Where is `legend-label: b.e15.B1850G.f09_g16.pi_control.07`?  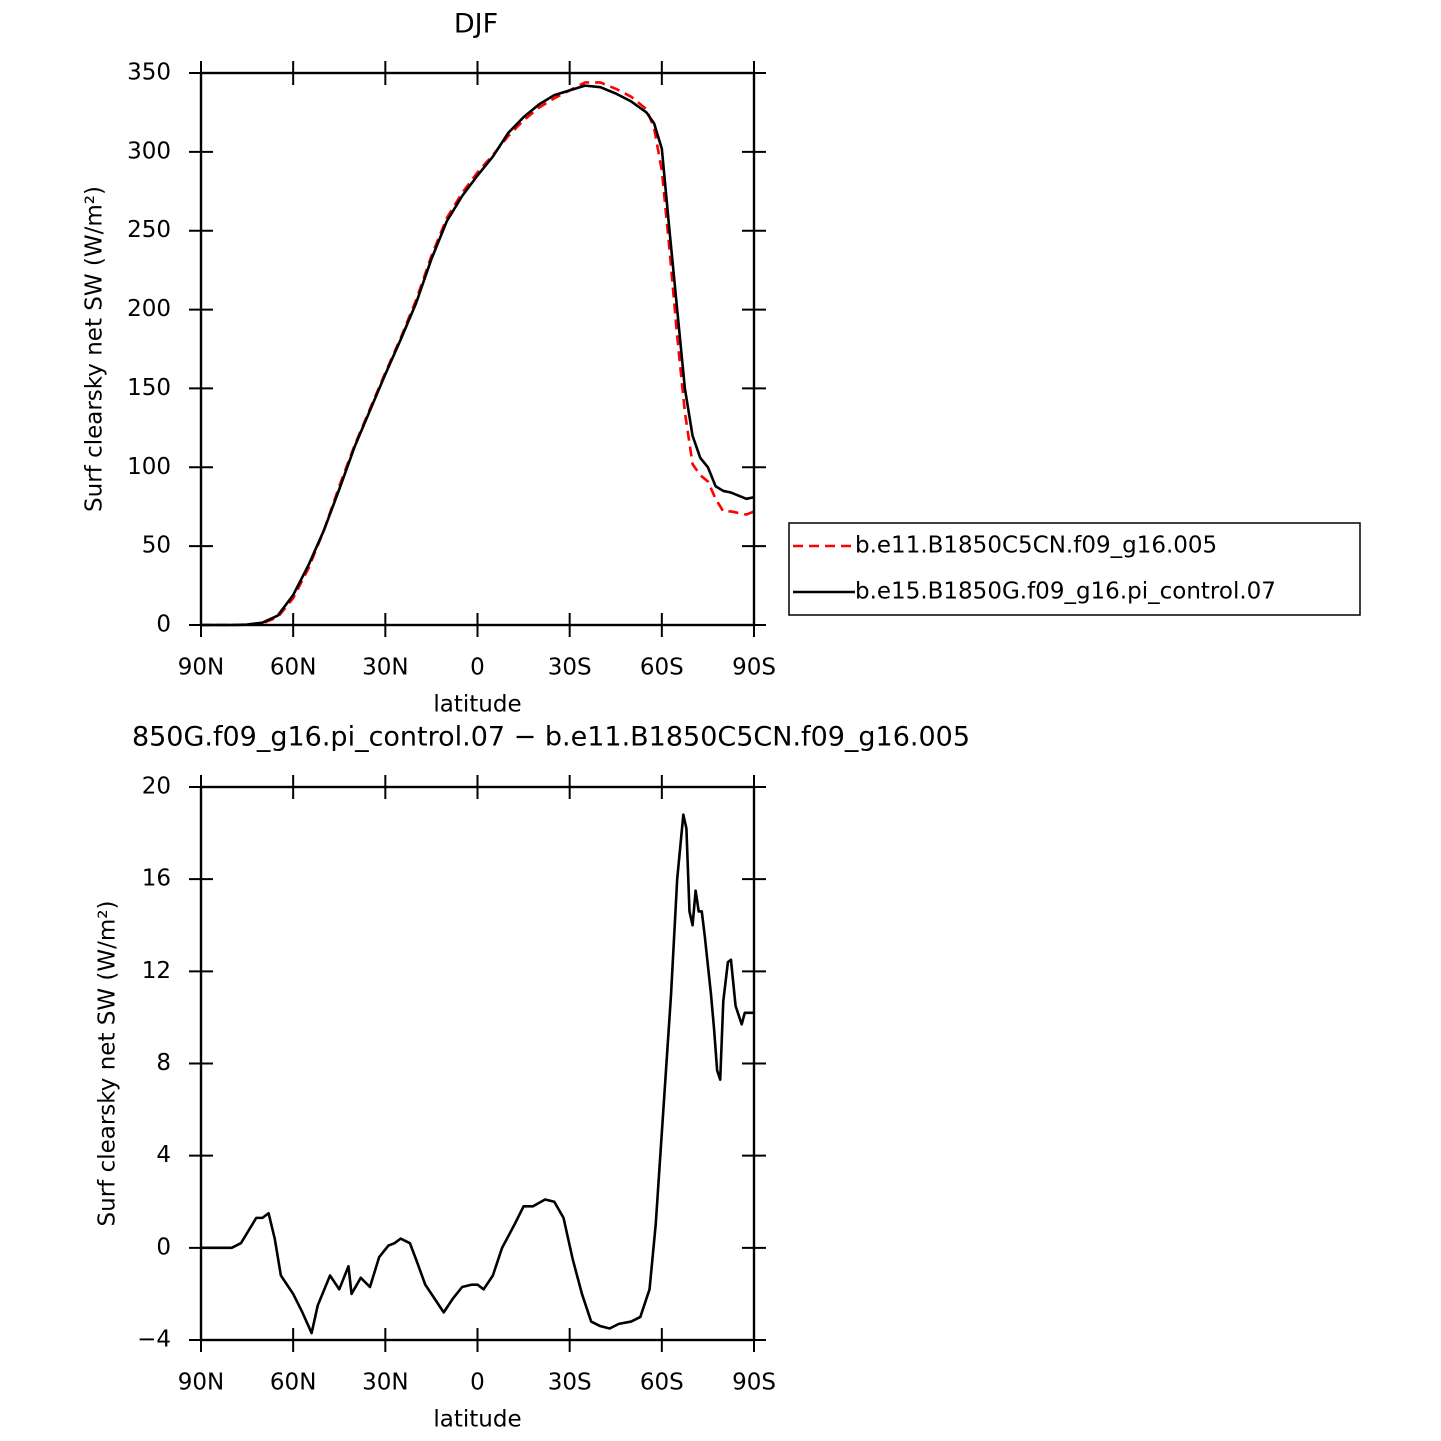 legend-label: b.e15.B1850G.f09_g16.pi_control.07 is located at coordinates (1065, 592).